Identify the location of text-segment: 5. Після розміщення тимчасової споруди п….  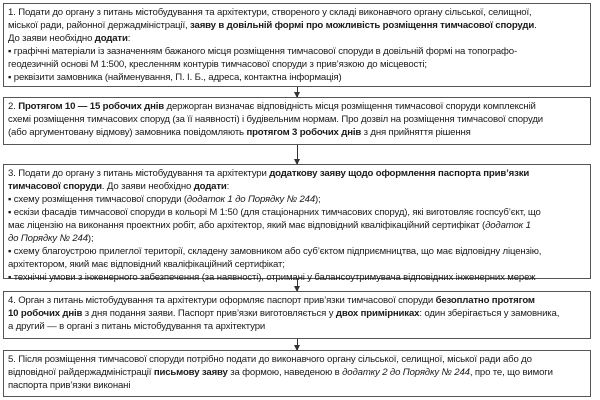
(270, 359).